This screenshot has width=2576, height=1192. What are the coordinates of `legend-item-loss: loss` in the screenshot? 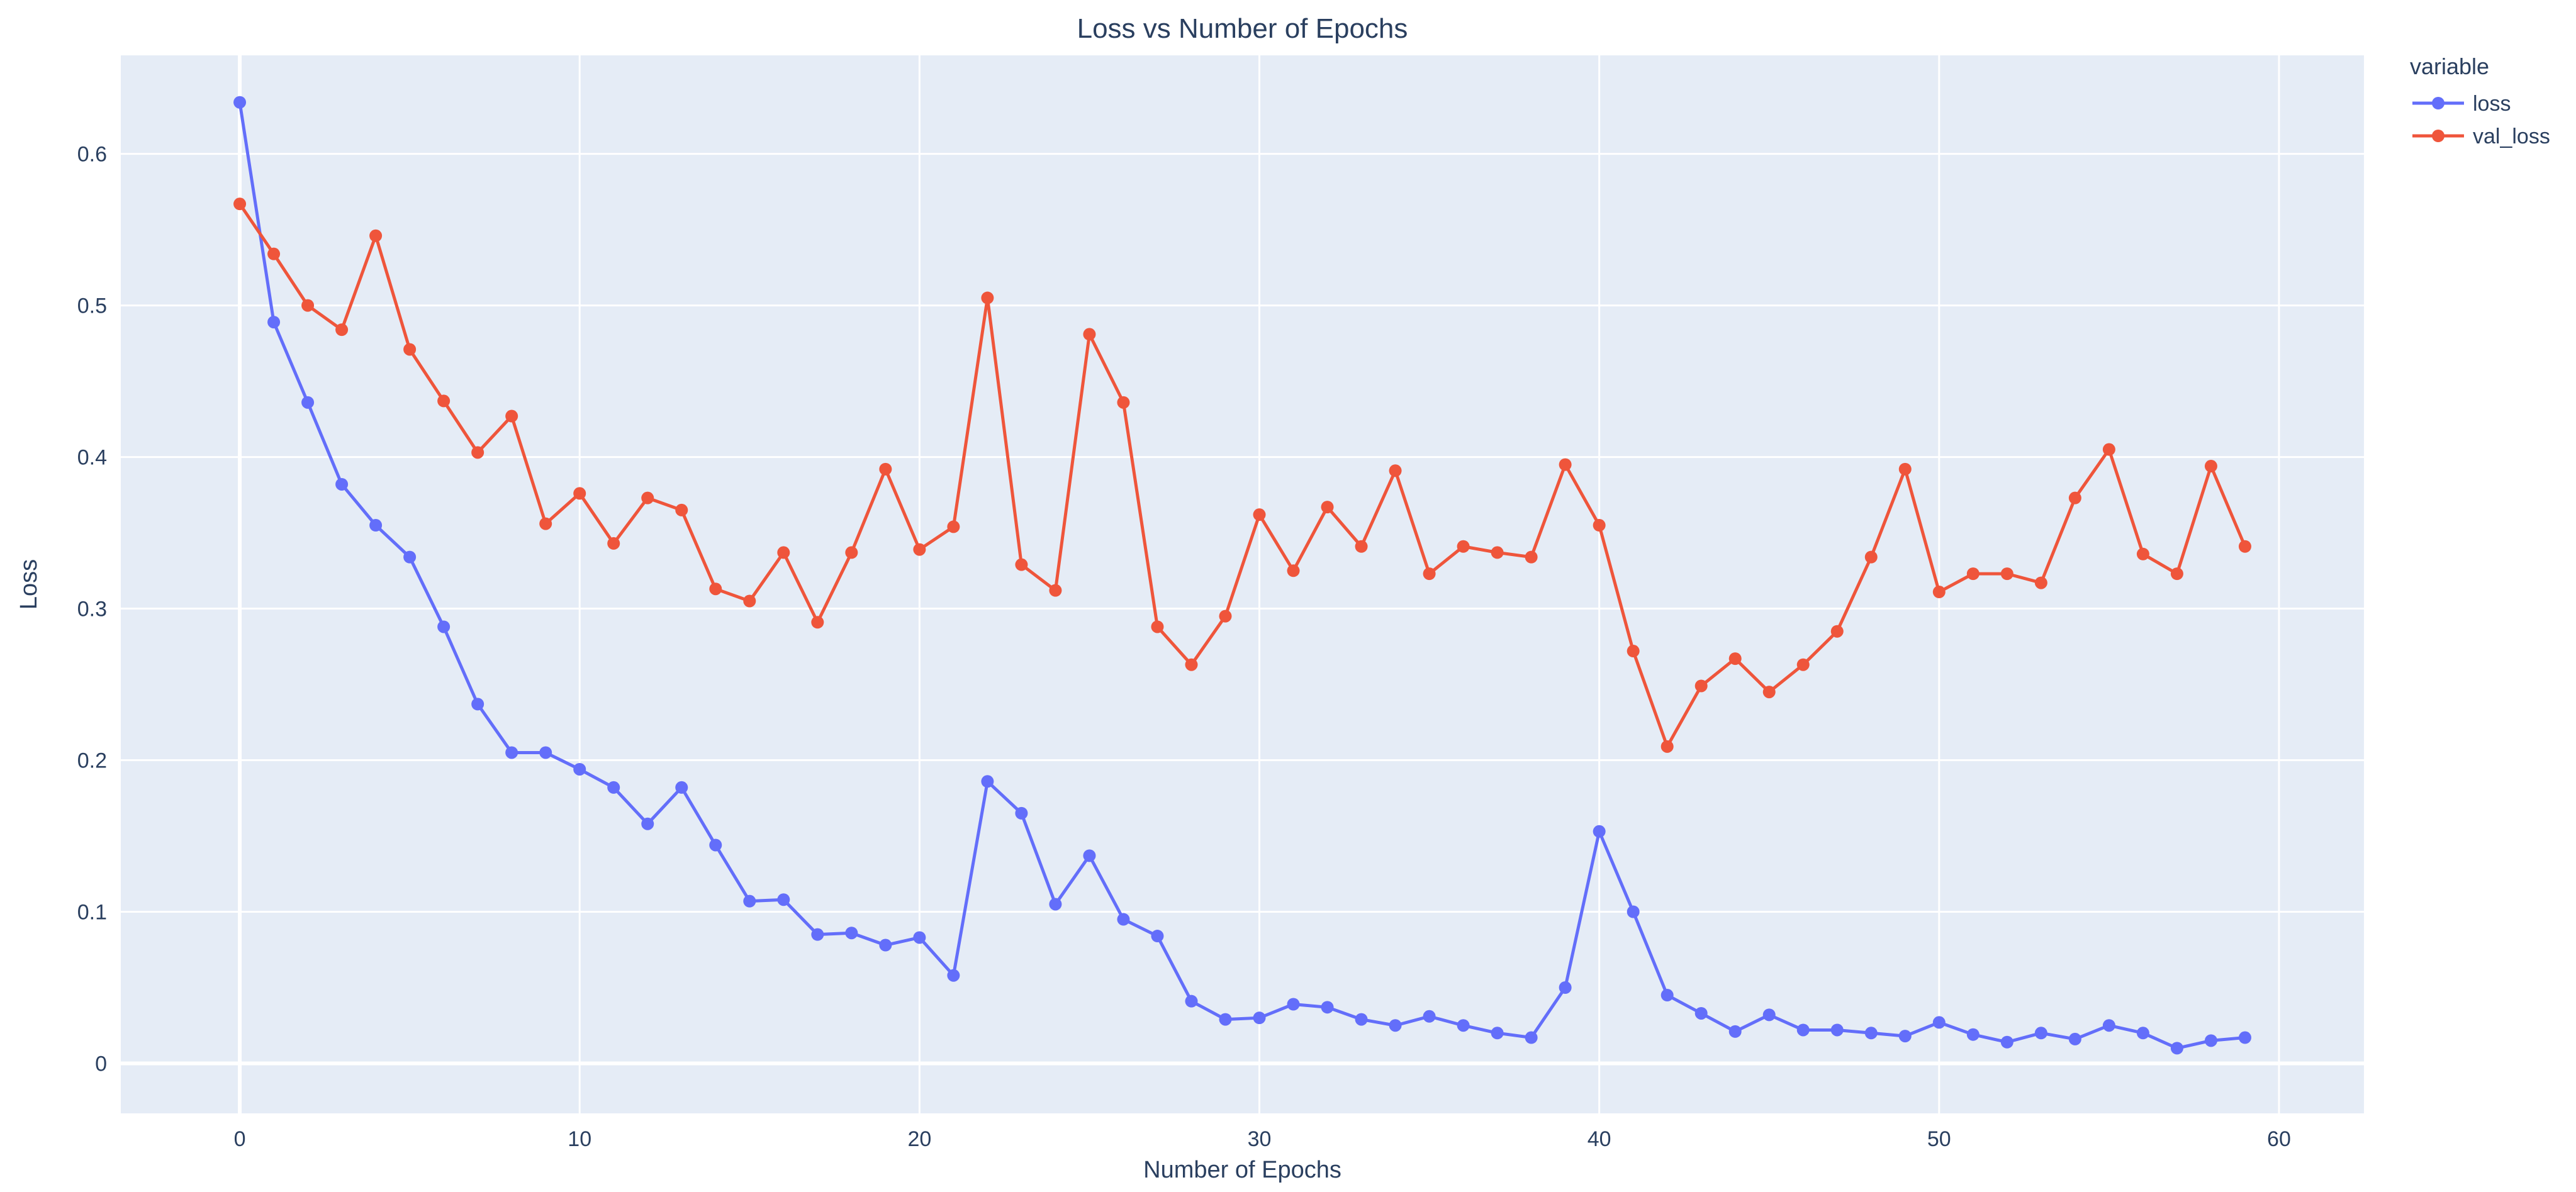 It's located at (2461, 104).